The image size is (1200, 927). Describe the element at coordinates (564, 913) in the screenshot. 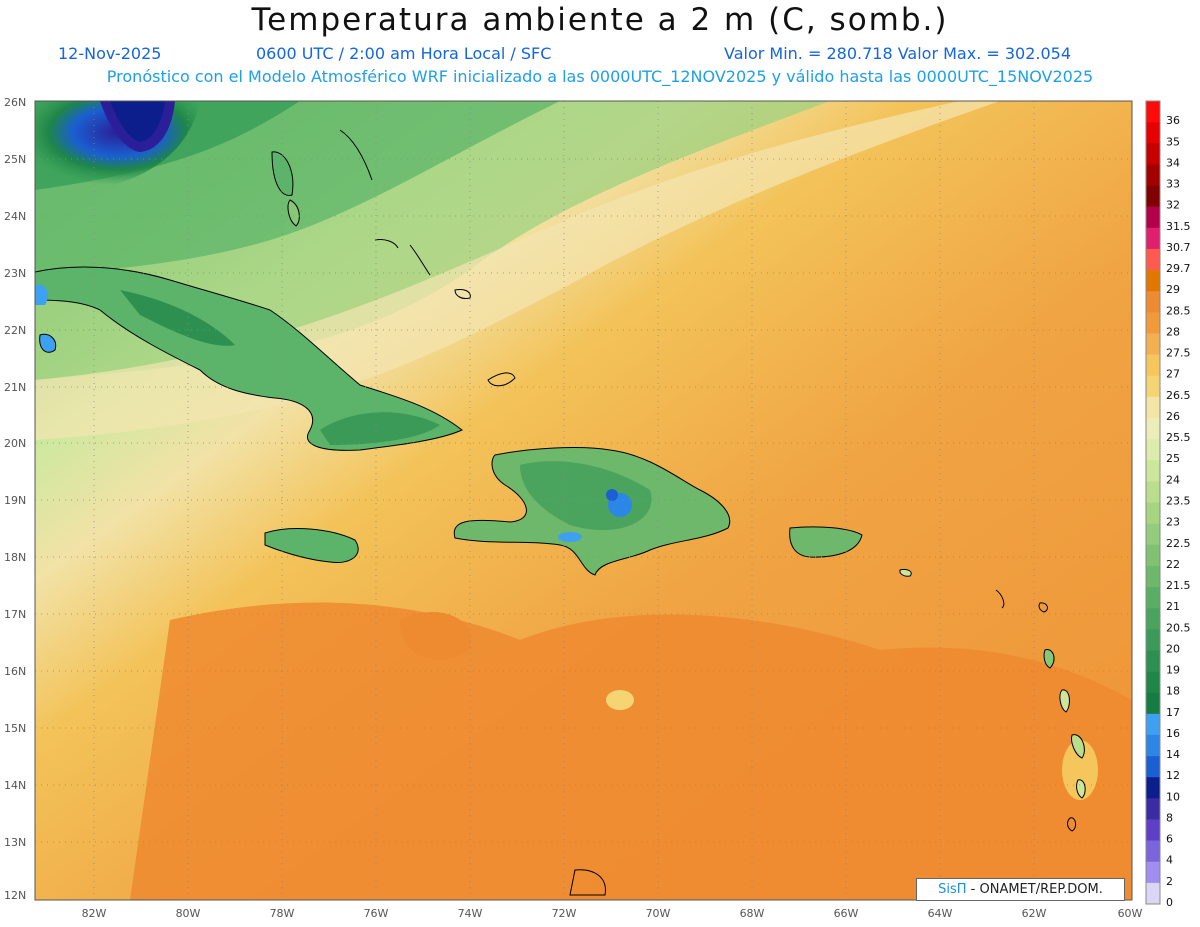

I see `lon-label: 72W` at that location.